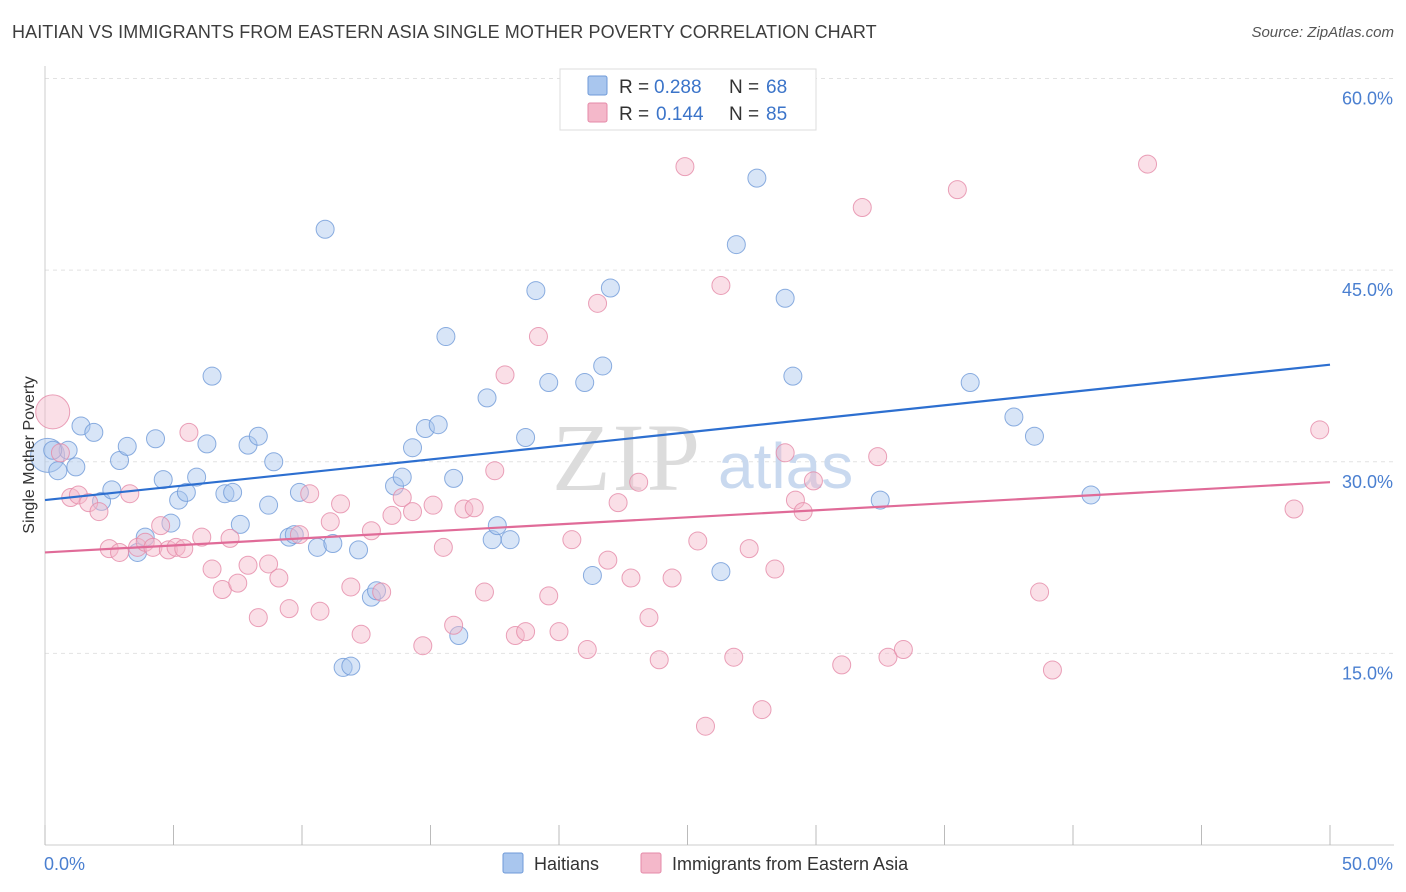  Describe the element at coordinates (64, 864) in the screenshot. I see `x-tick-label-0: 0.0%` at that location.